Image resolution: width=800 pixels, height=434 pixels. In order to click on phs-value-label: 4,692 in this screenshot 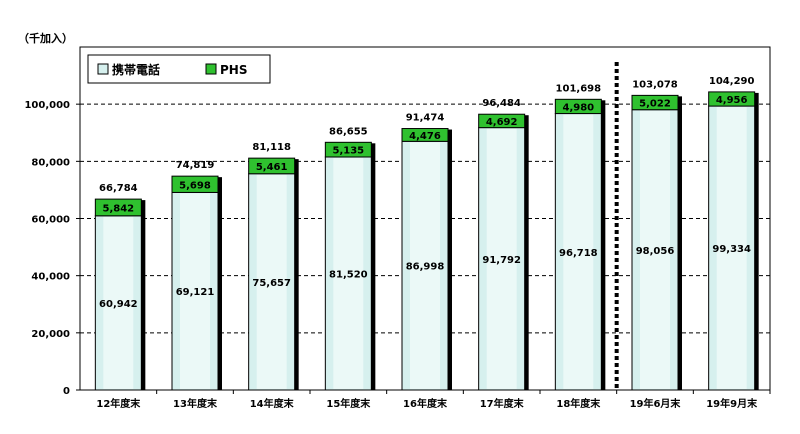, I will do `click(502, 122)`.